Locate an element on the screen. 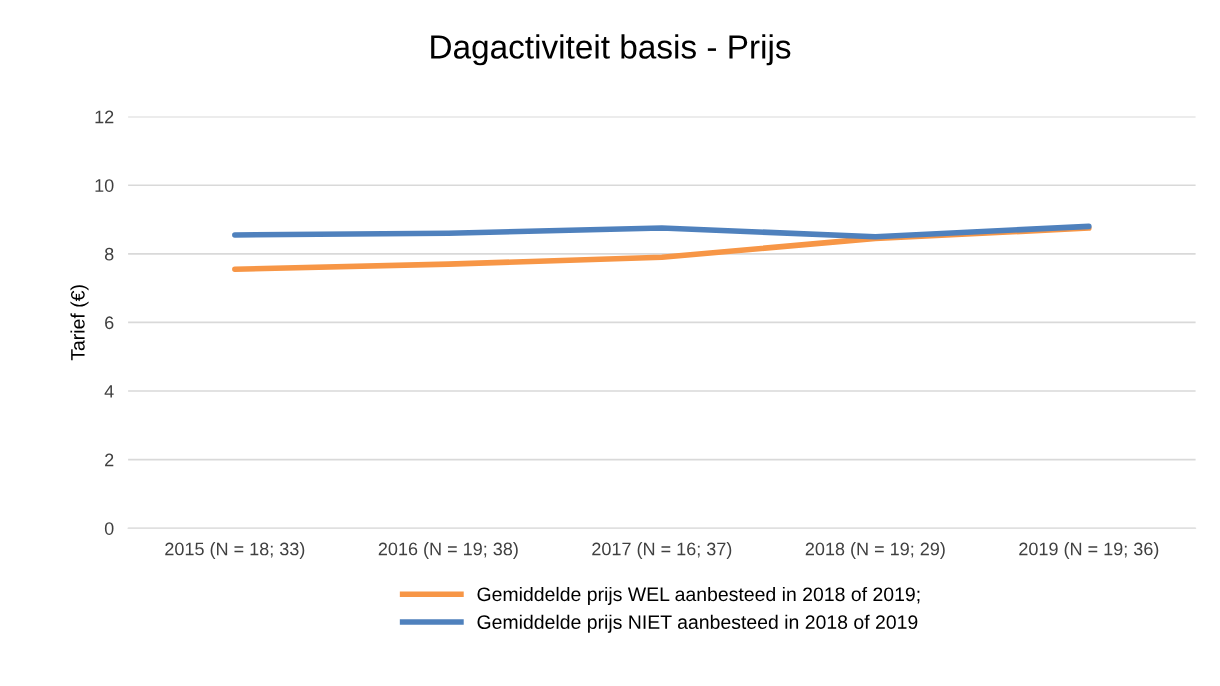 This screenshot has height=686, width=1220. x-tick-label: 2019 (N = 19; 36) is located at coordinates (1089, 550).